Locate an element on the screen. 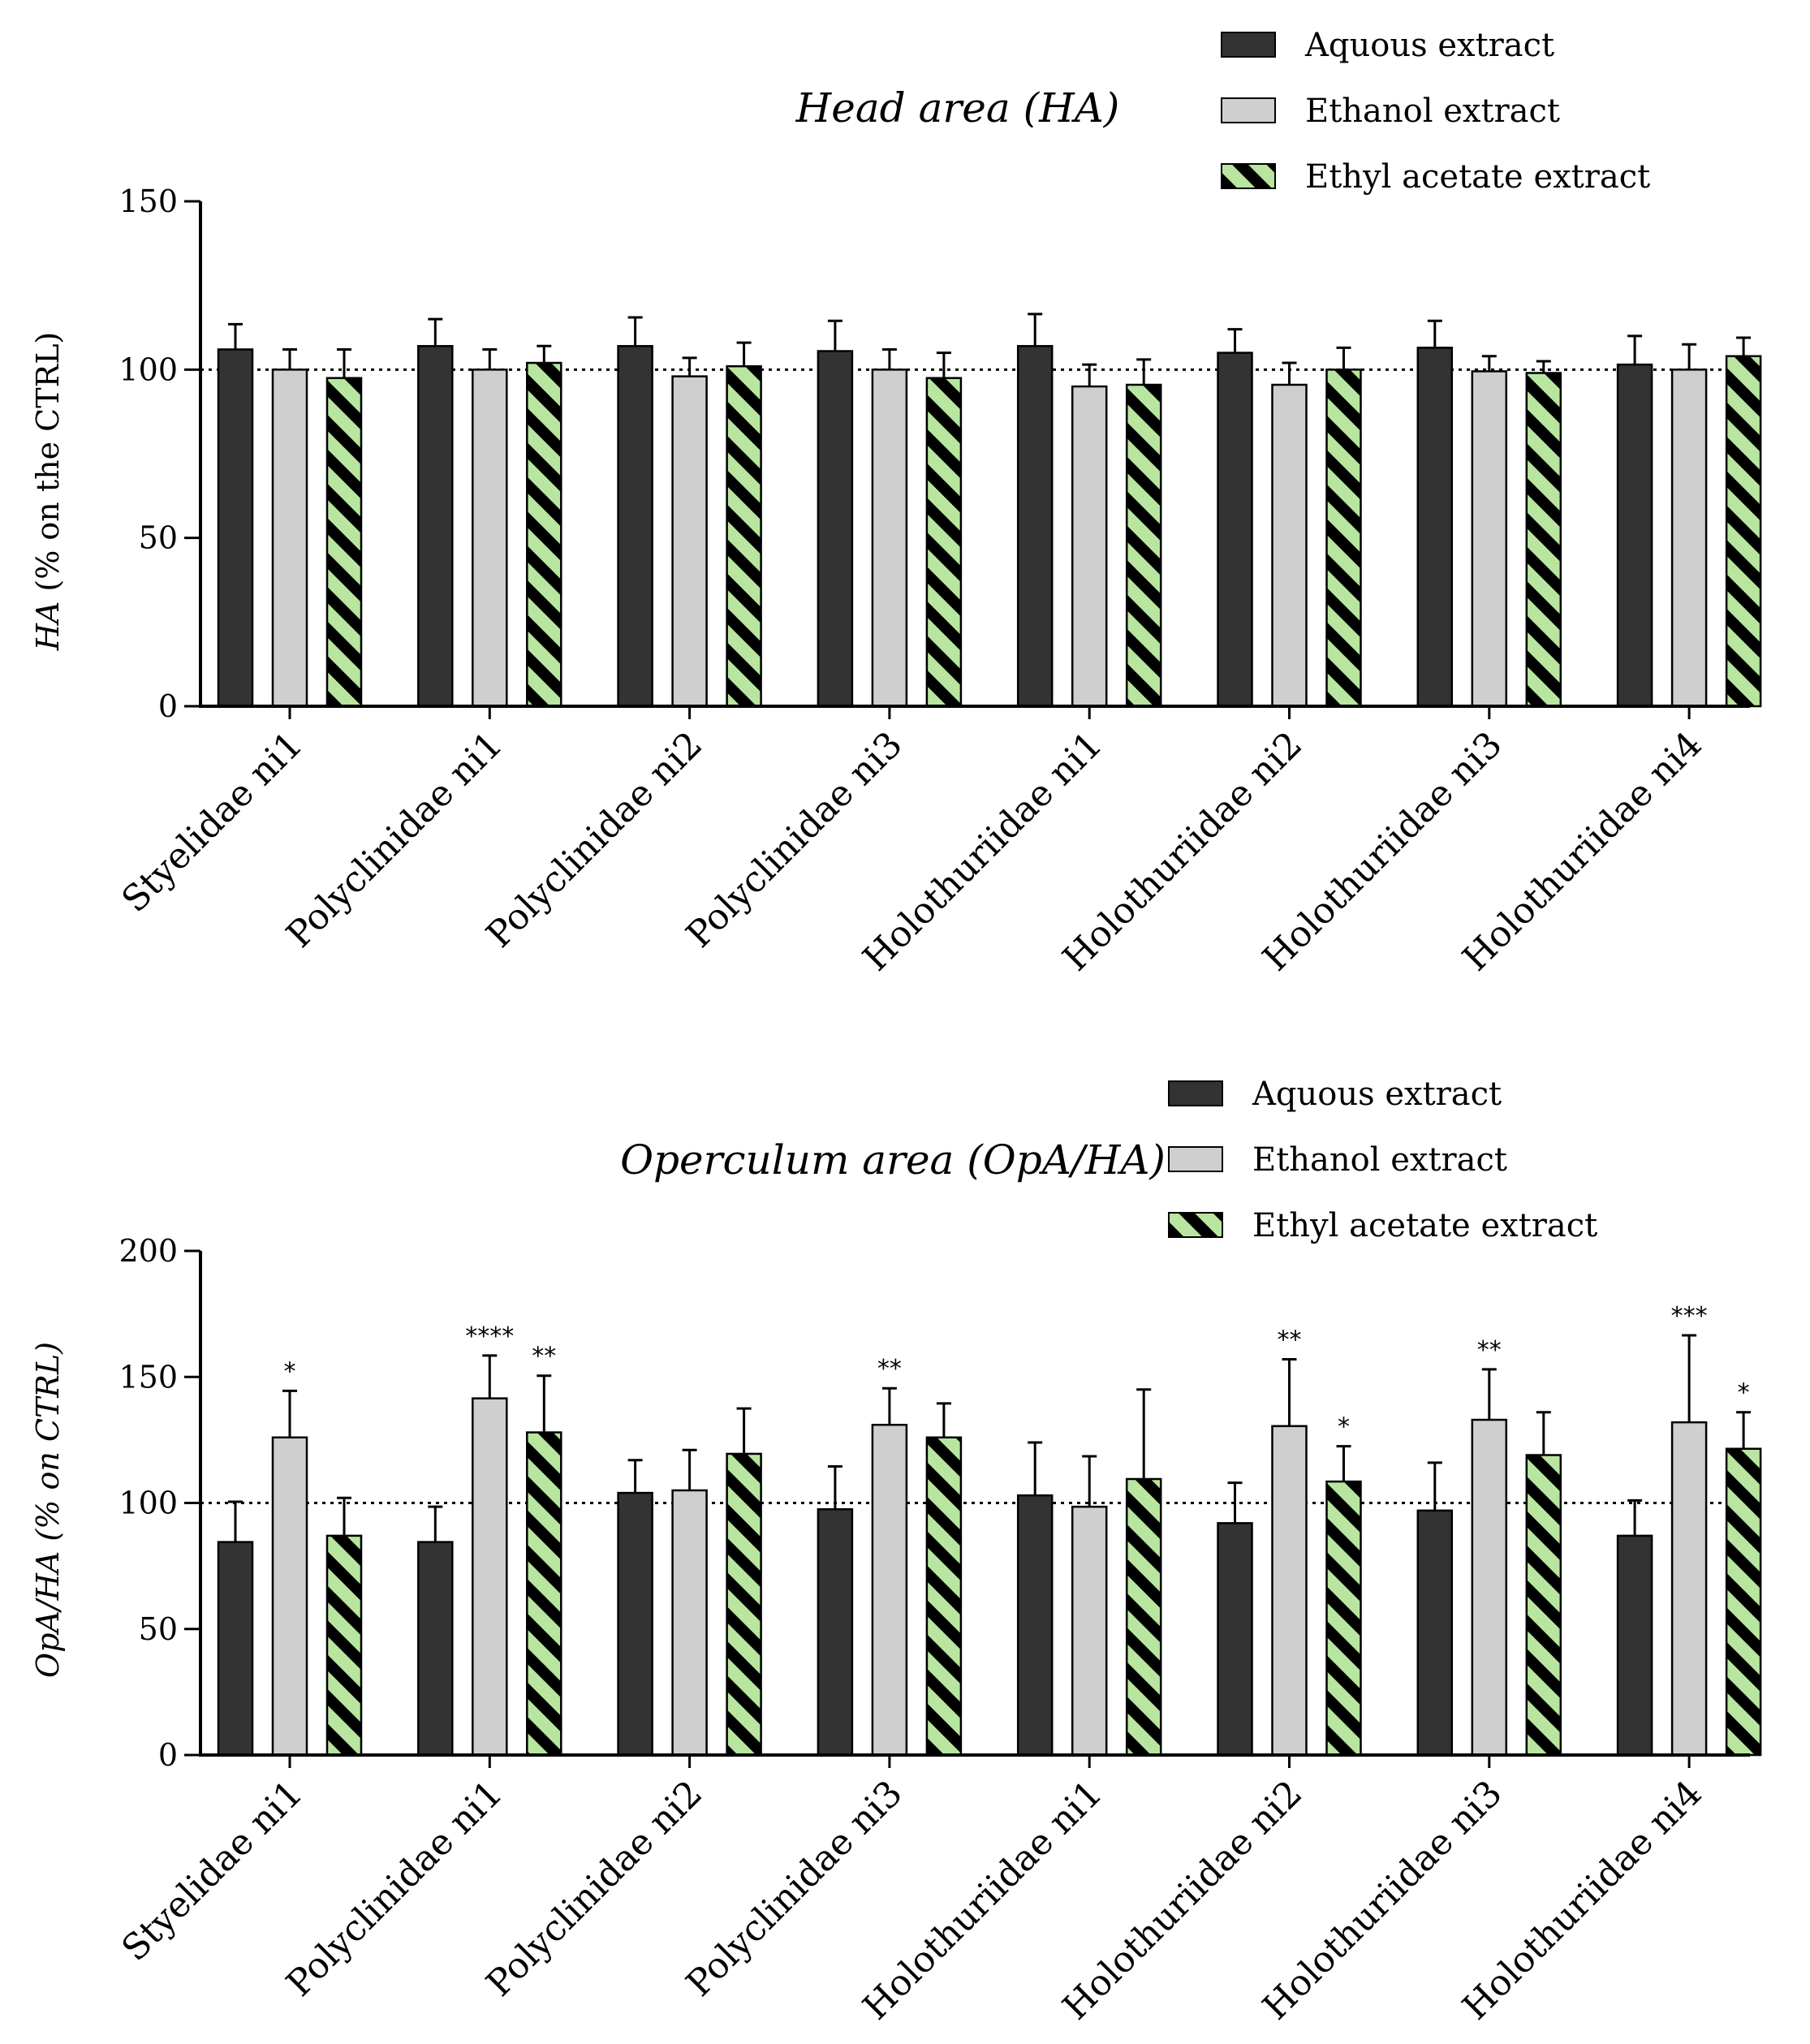  y-axis-label-italic: OpA/HA (% on CTRL) is located at coordinates (48, 1510).